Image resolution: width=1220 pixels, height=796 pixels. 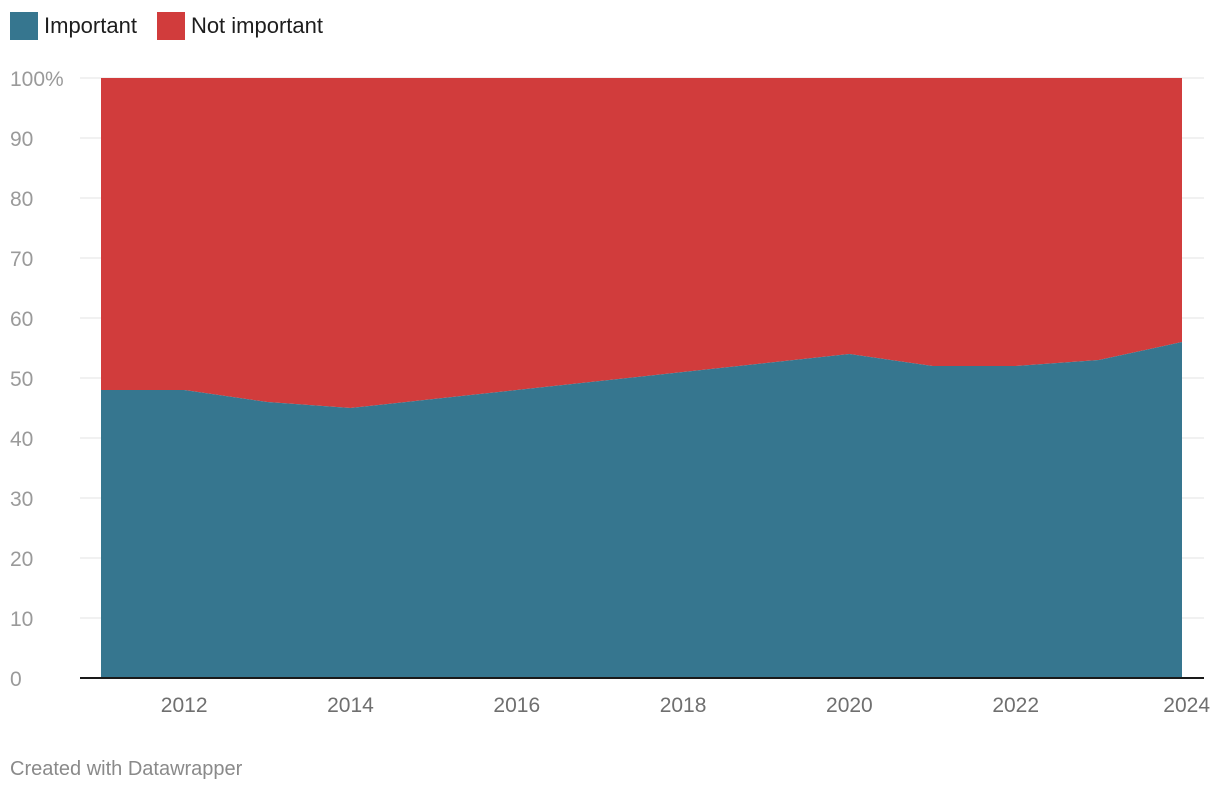 What do you see at coordinates (21, 139) in the screenshot?
I see `y-tick-label: 90` at bounding box center [21, 139].